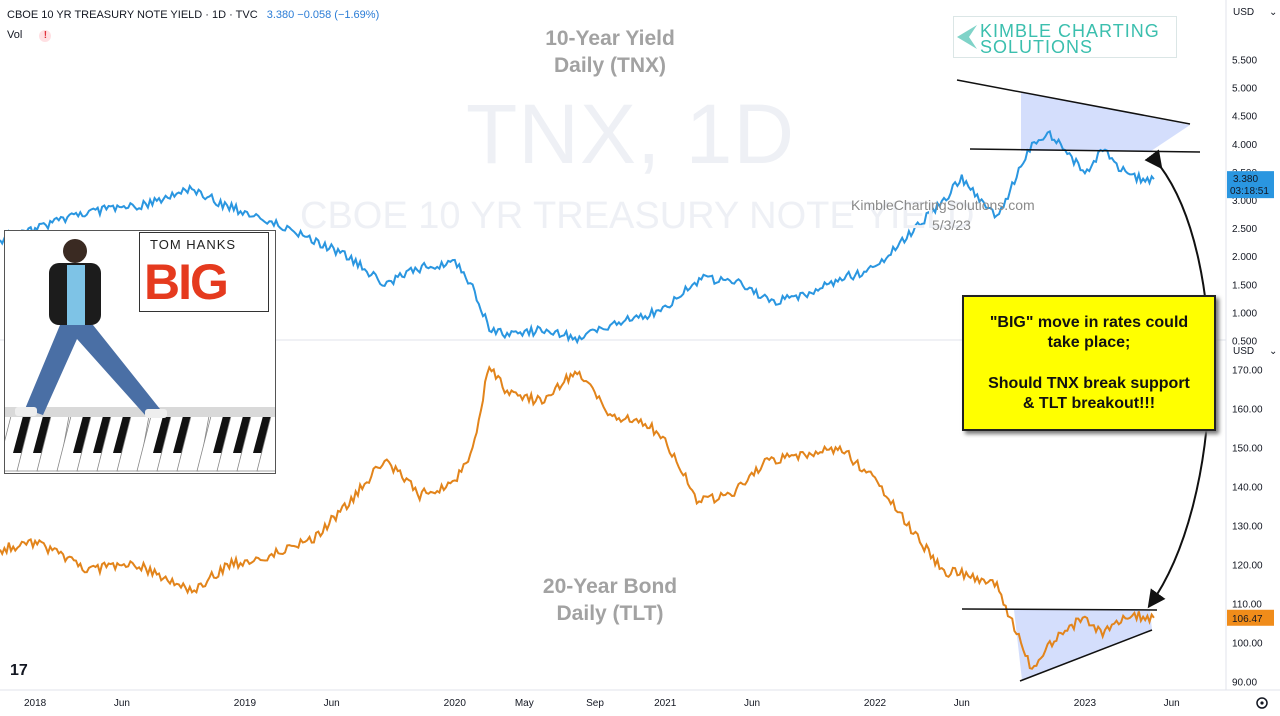 Image resolution: width=1280 pixels, height=716 pixels. I want to click on y-tick-label: 2.500, so click(1244, 229).